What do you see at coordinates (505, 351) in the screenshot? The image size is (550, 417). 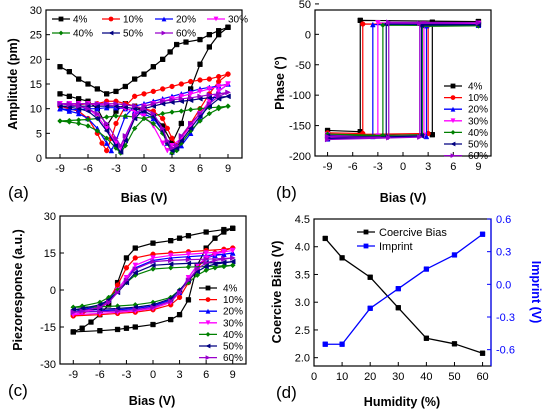 I see `y-right-tick-label: -0.6` at bounding box center [505, 351].